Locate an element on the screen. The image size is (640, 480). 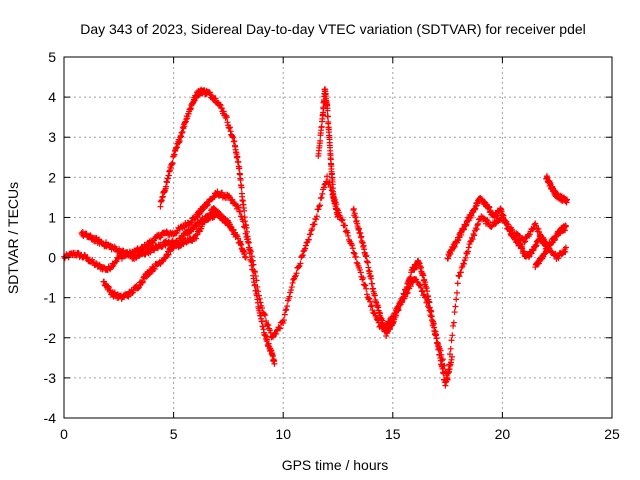
series-track-f is located at coordinates (402, 297).